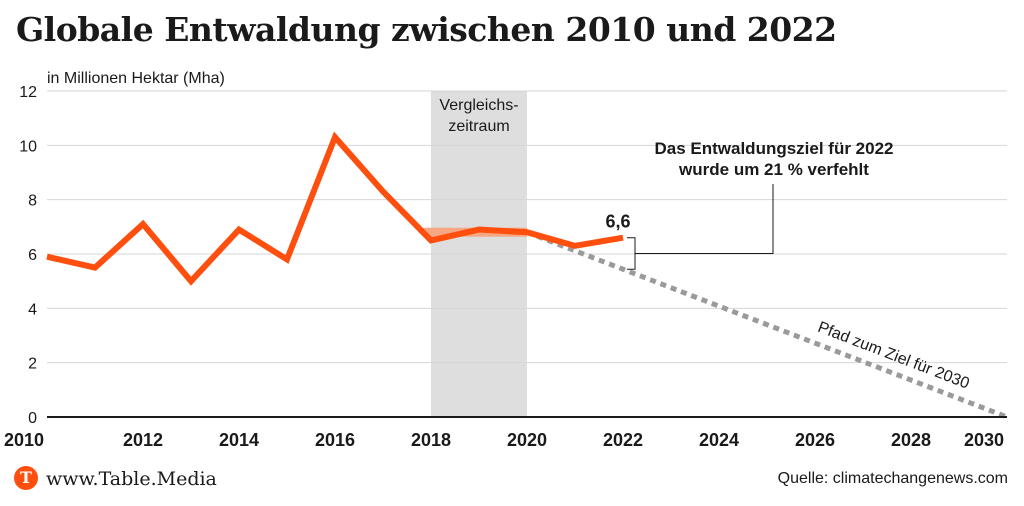 The width and height of the screenshot is (1024, 506). I want to click on y-tick-label: 6, so click(32, 255).